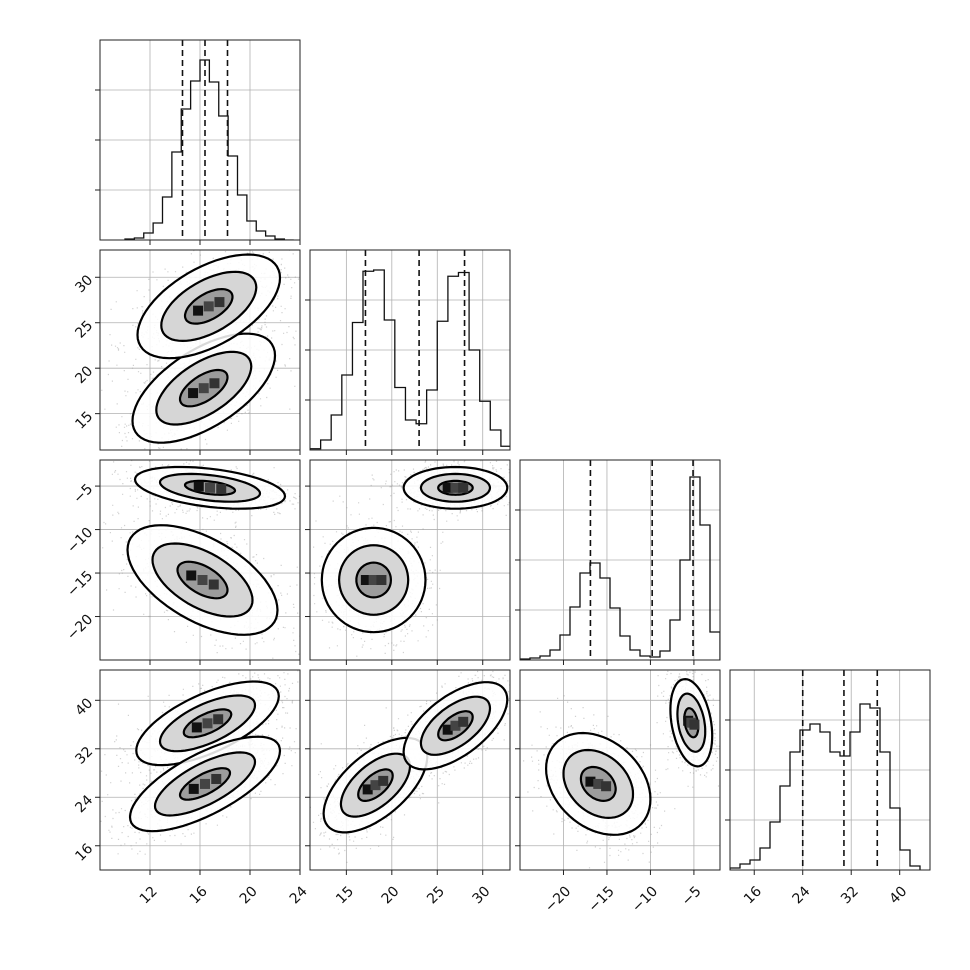  I want to click on y-tick-label-p2: −5, so click(83, 494).